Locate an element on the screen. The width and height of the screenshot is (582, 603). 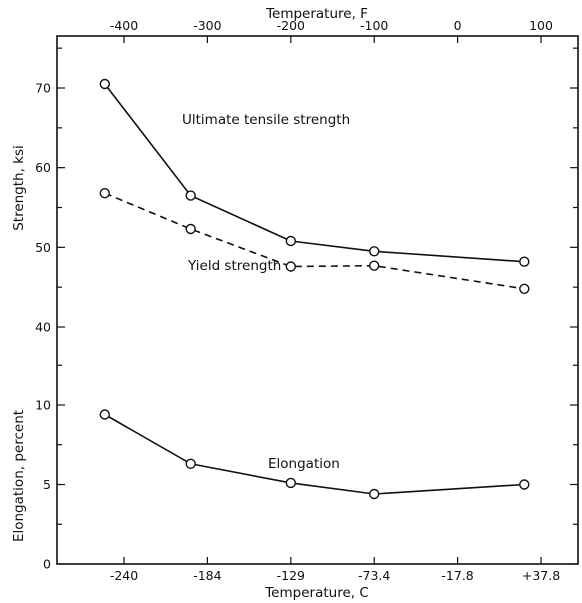
top-axis-title: Temperature, F is located at coordinates (316, 14).